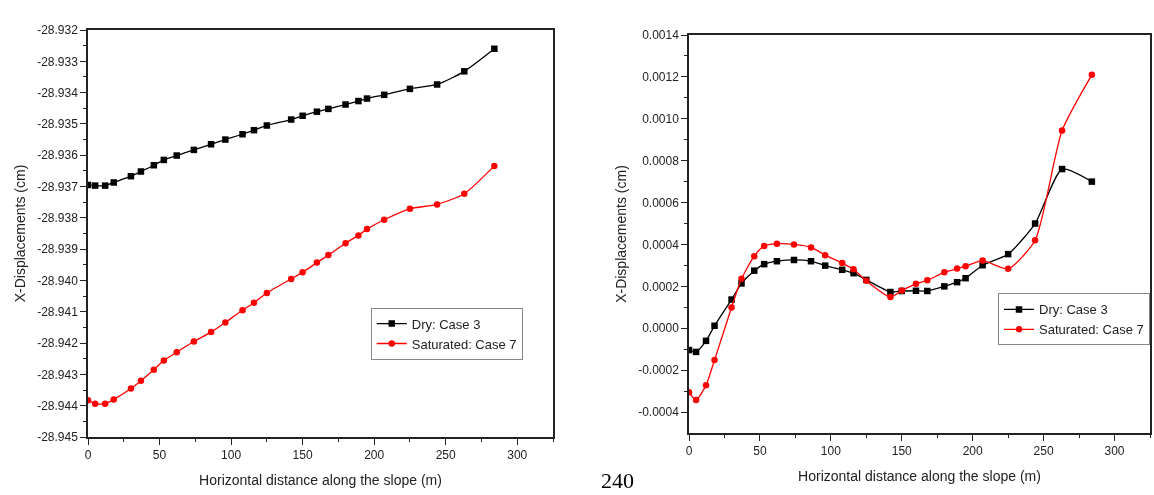 This screenshot has height=495, width=1154. I want to click on legend-label: Saturated: Case 7, so click(1091, 330).